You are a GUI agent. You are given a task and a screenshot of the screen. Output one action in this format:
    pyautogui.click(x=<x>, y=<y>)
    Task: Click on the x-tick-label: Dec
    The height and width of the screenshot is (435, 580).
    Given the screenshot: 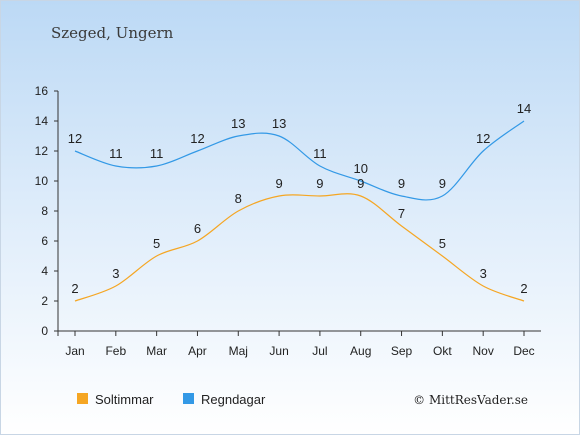 What is the action you would take?
    pyautogui.click(x=523, y=351)
    